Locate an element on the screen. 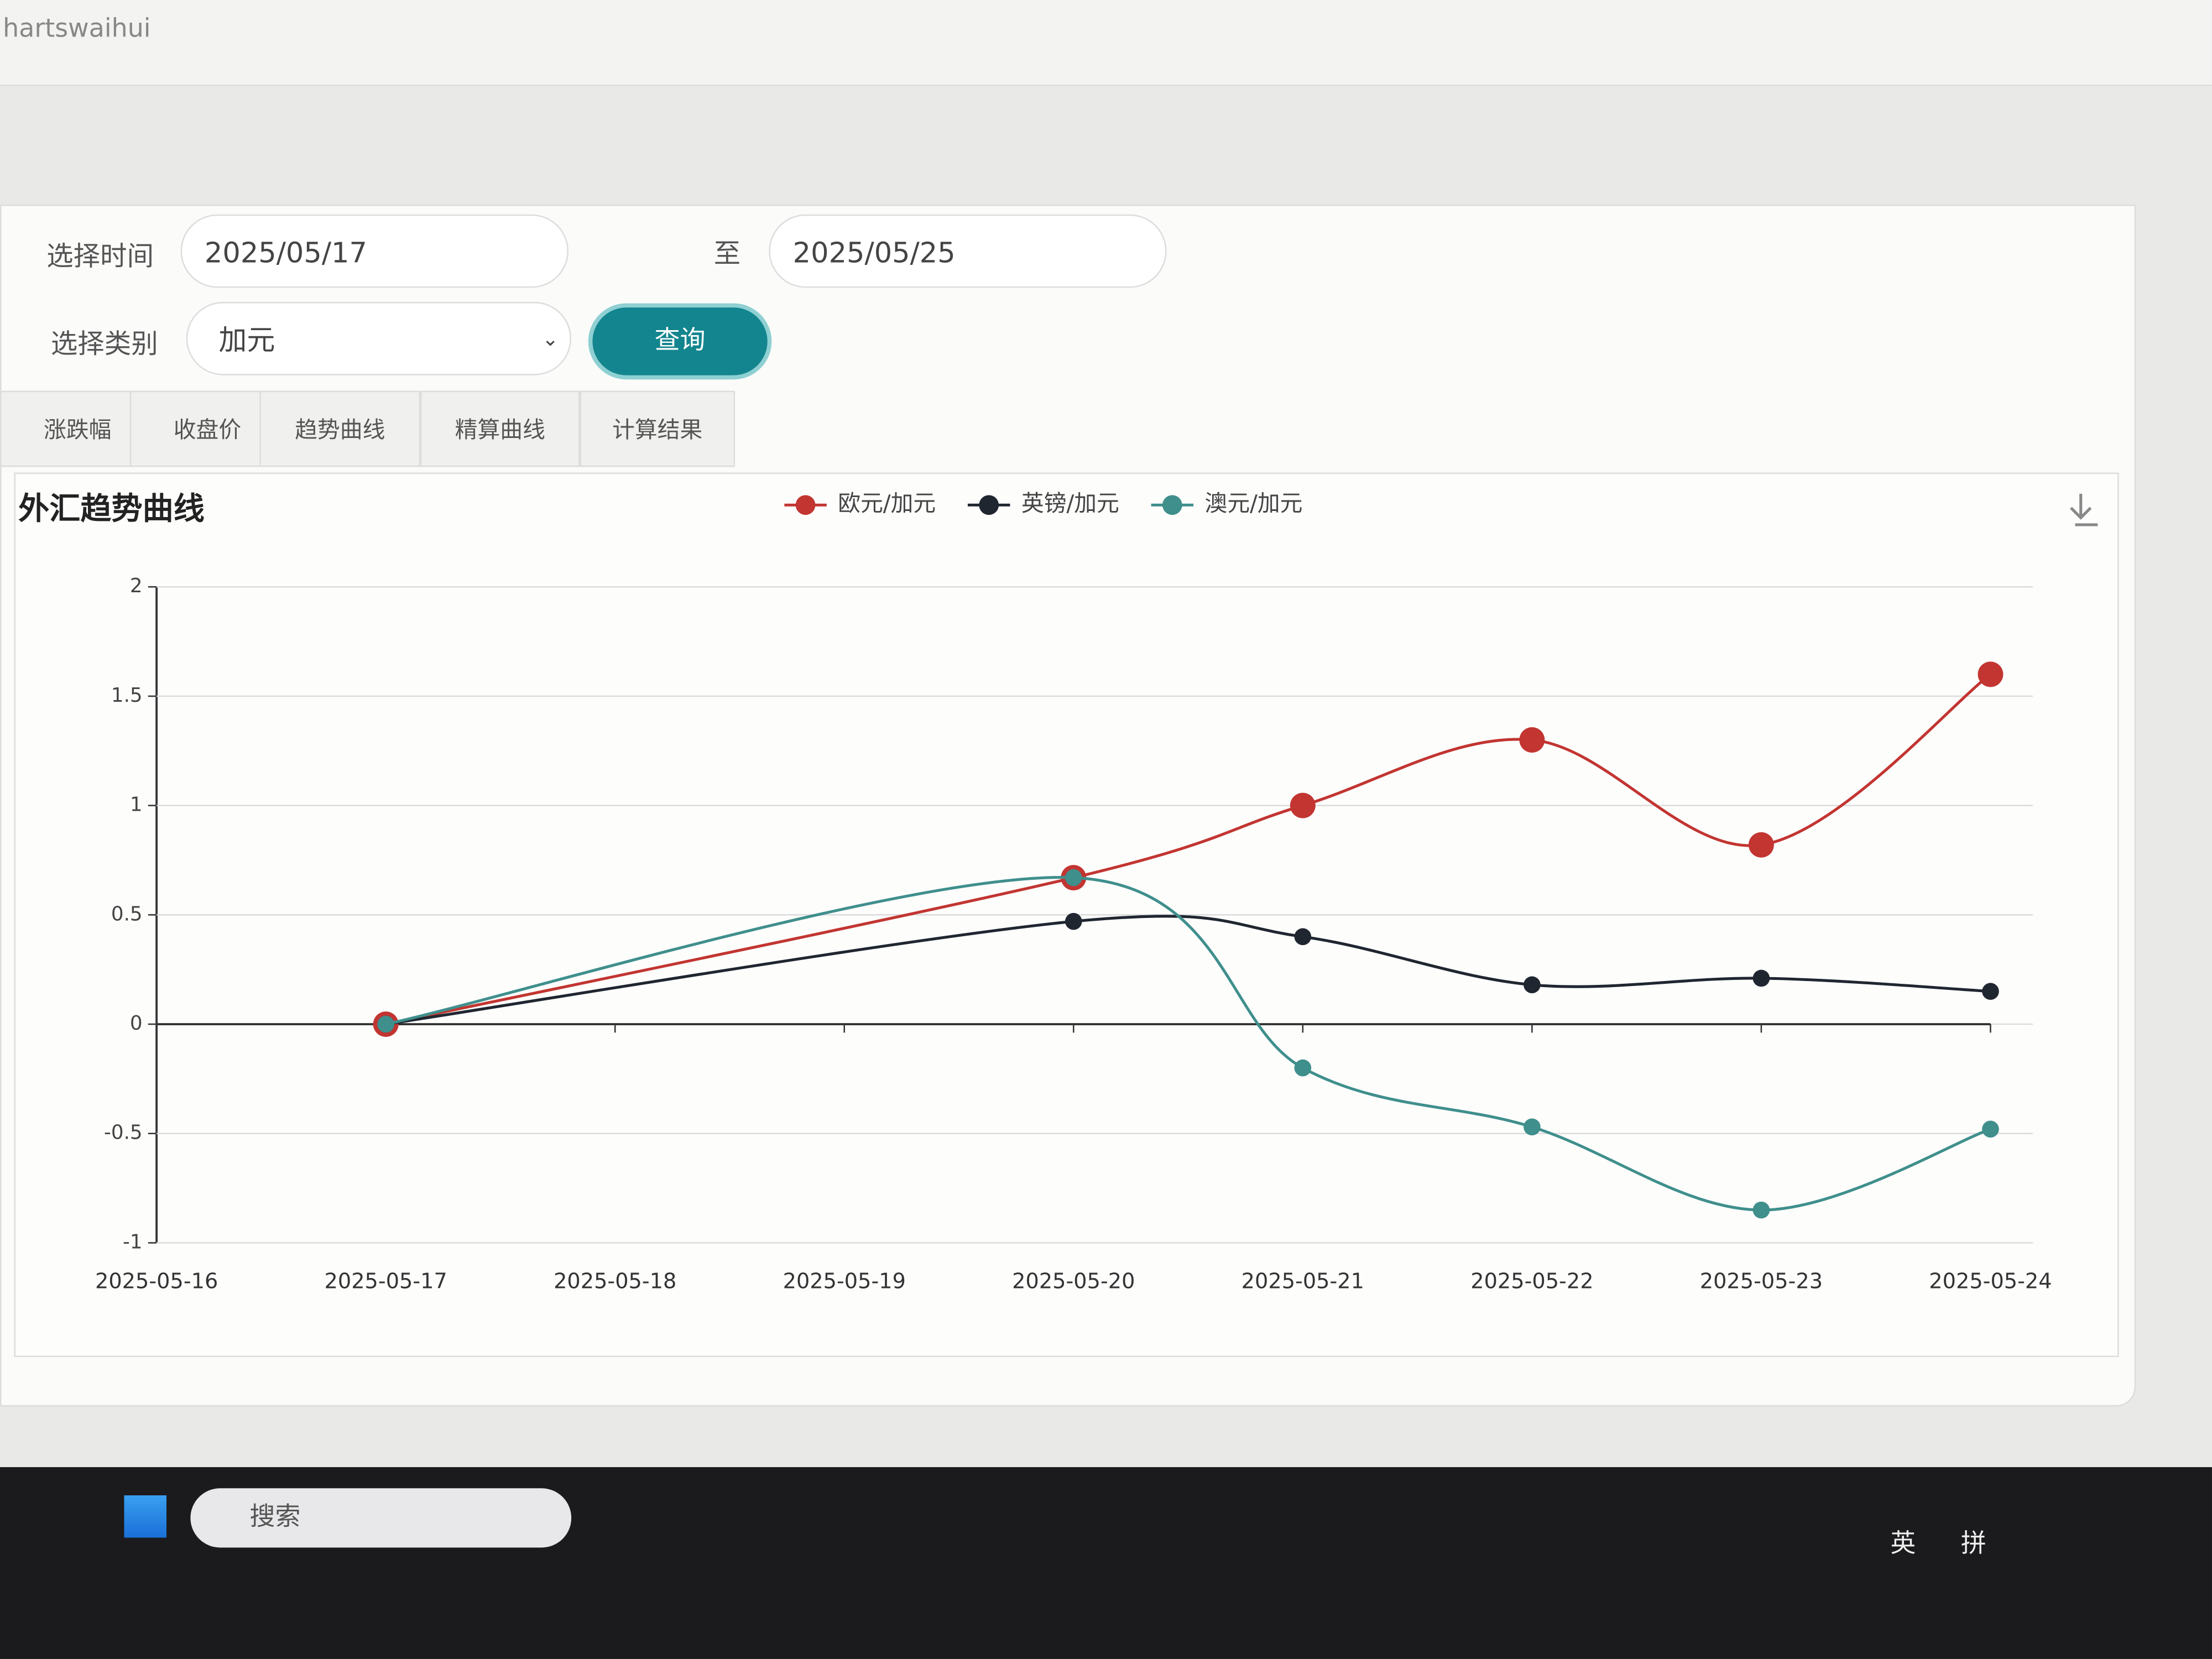 The width and height of the screenshot is (2212, 1659). y-tick-label: 0.5 is located at coordinates (127, 913).